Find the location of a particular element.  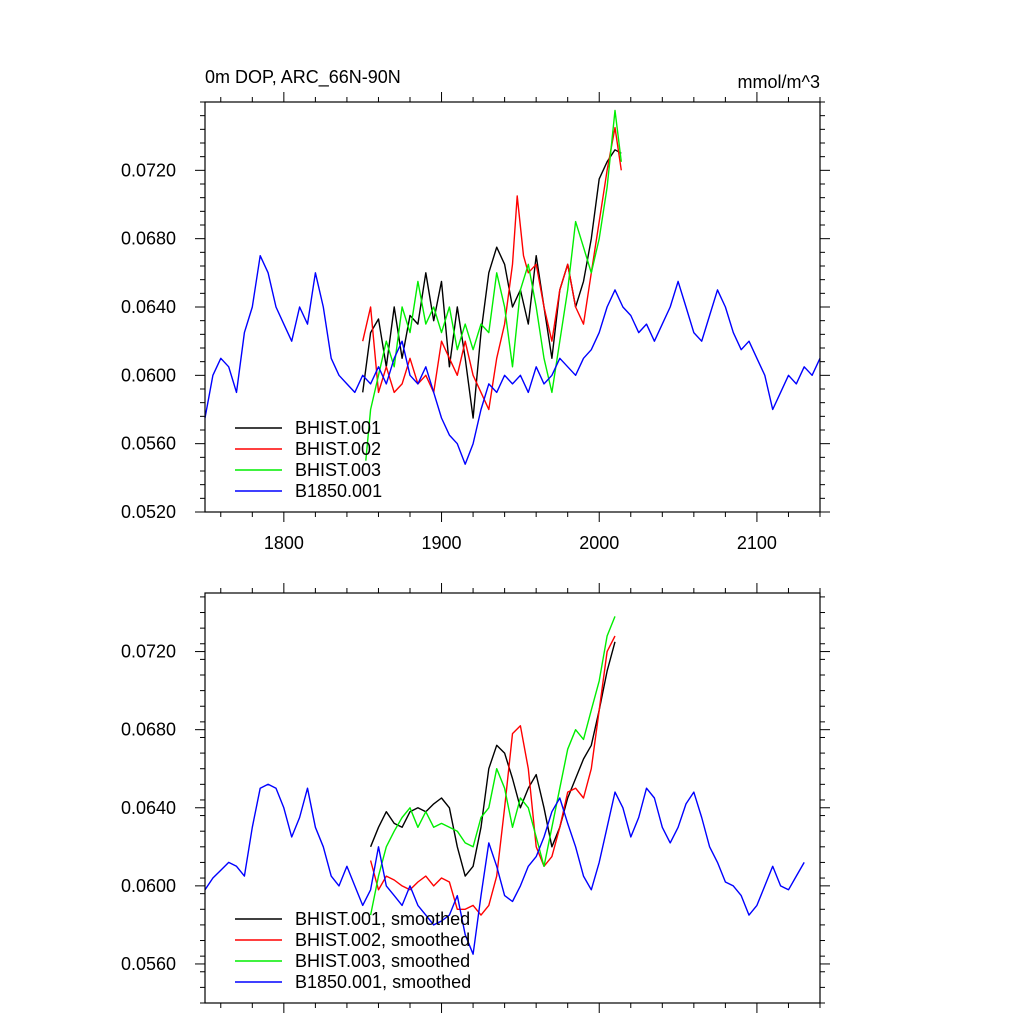

legend-label: B1850.001 is located at coordinates (338, 491).